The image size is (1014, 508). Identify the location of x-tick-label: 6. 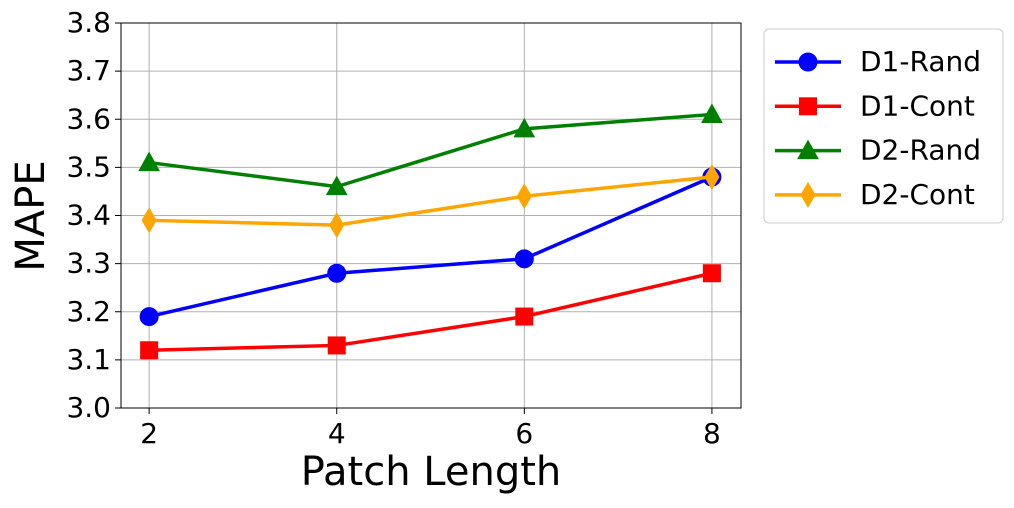
(524, 433).